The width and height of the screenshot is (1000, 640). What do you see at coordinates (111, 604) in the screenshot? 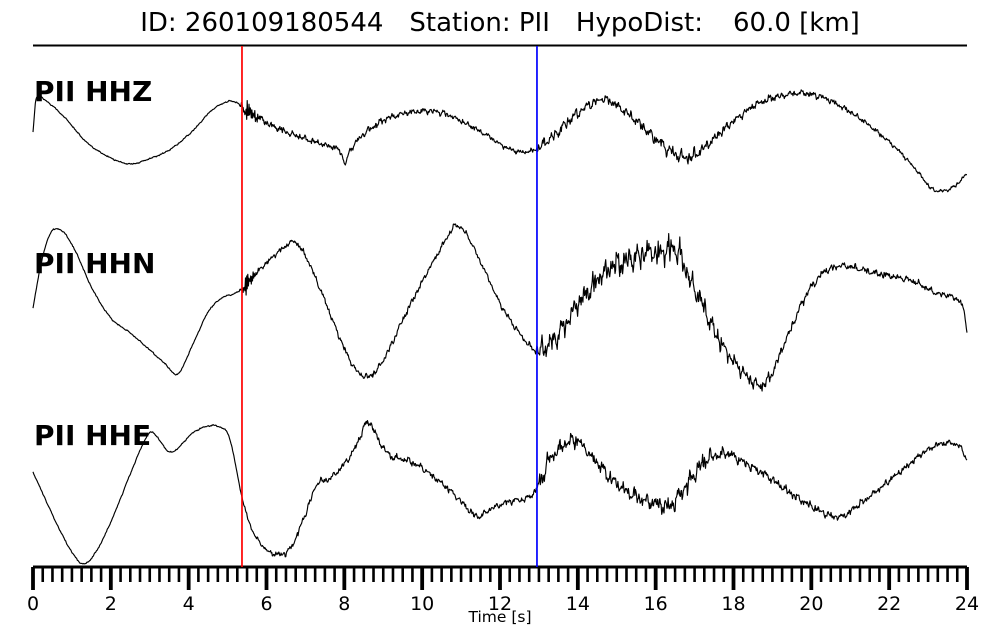
I see `tick-label-2: 2` at bounding box center [111, 604].